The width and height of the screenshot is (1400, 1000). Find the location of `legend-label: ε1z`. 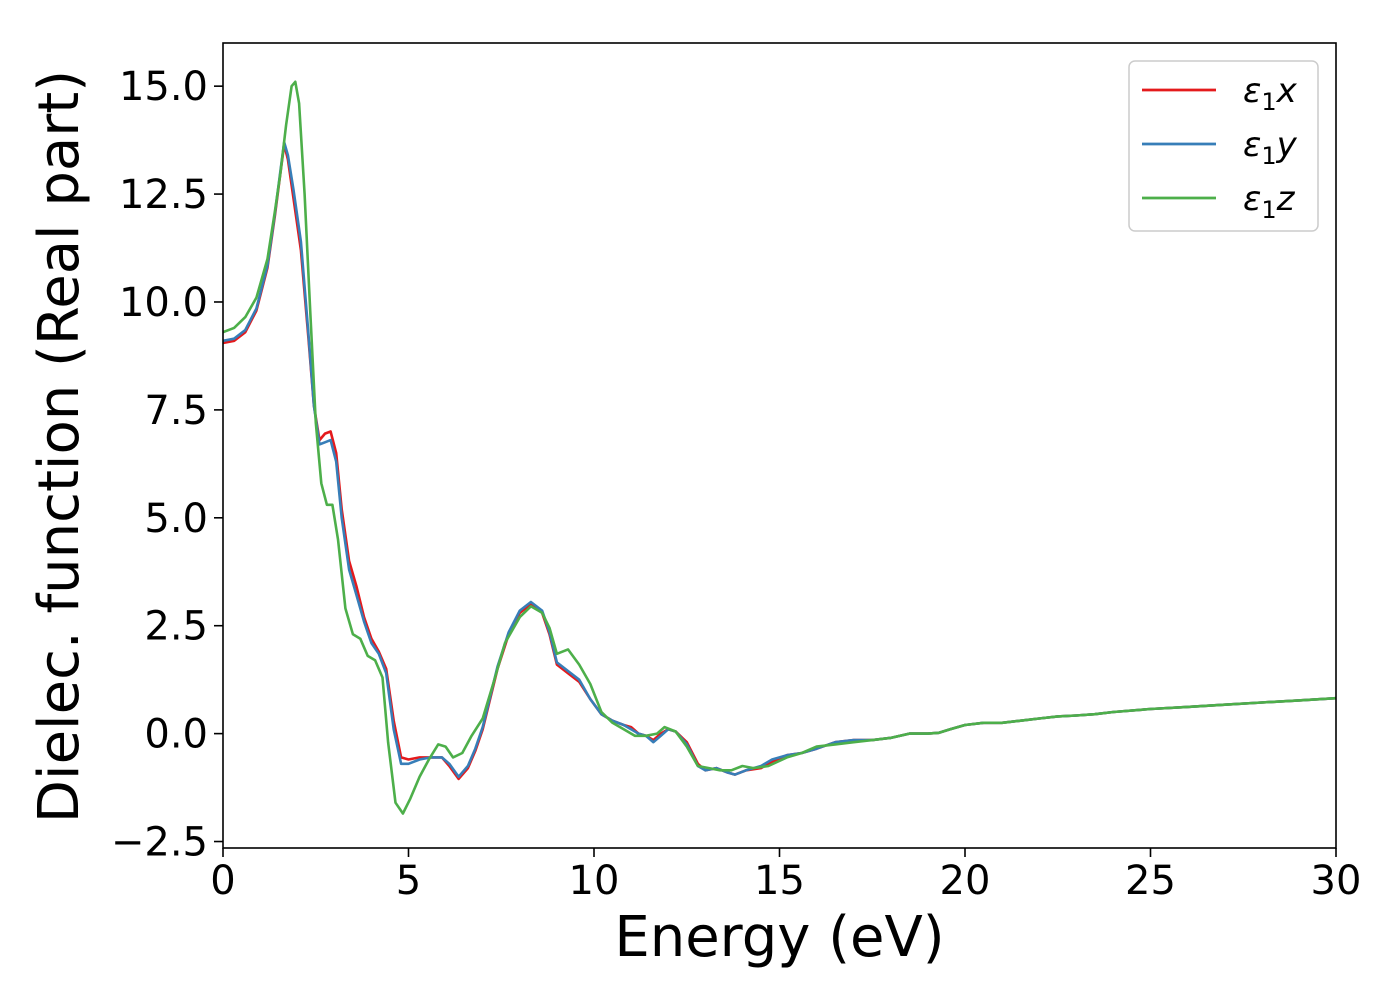

legend-label: ε1z is located at coordinates (1269, 201).